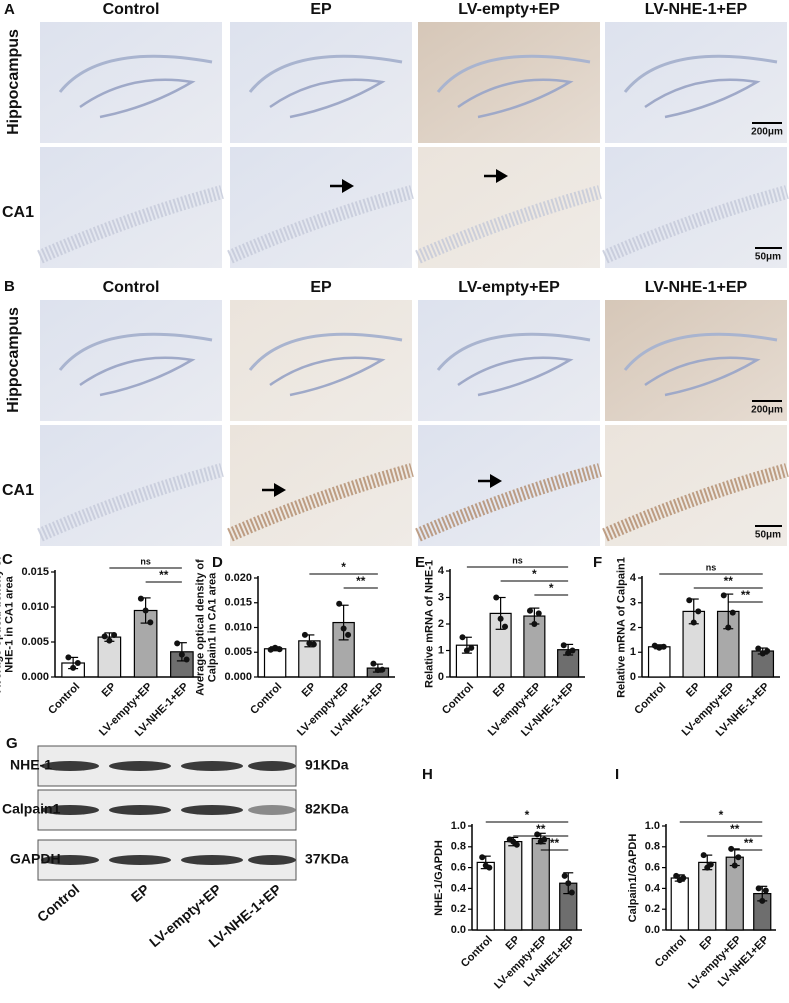 The image size is (789, 1003). Describe the element at coordinates (459, 888) in the screenshot. I see `y-tick-label: 0.4` at that location.